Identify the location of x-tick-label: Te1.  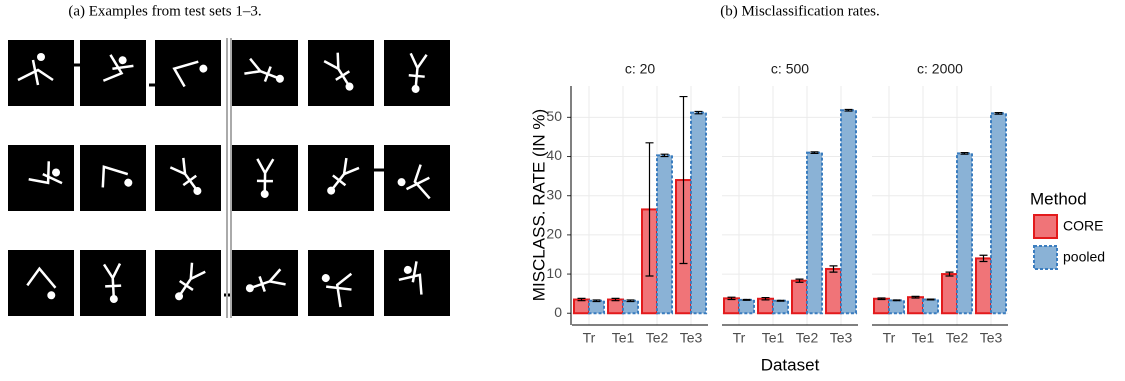
(773, 338).